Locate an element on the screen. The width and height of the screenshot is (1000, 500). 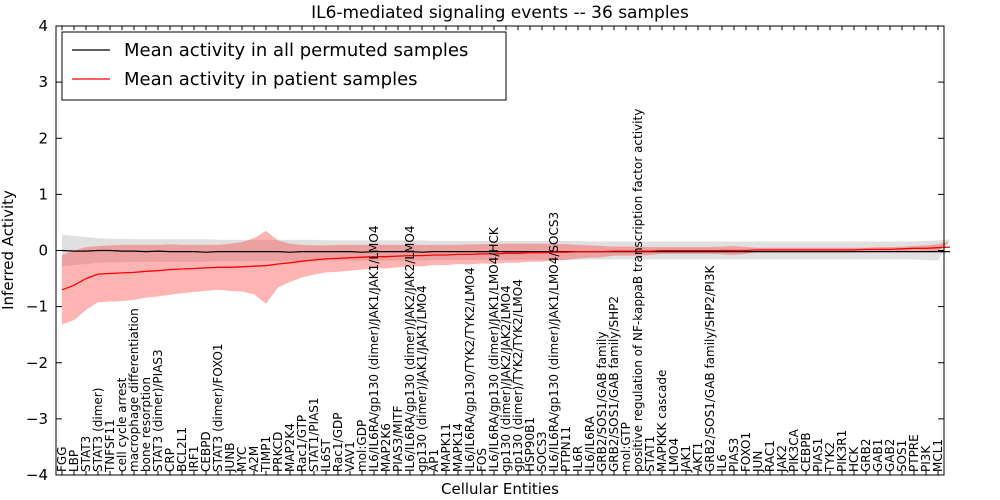
x-tick-label: SOCS3 is located at coordinates (542, 451).